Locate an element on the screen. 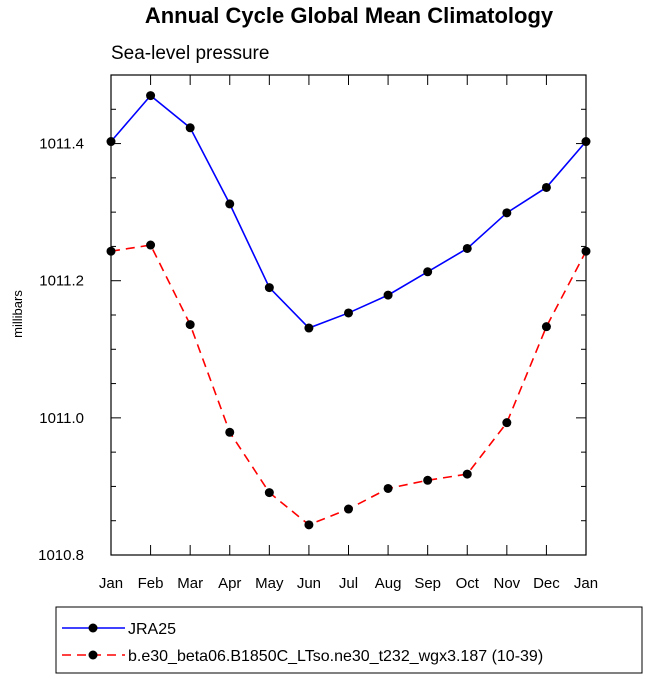  y-axis-label: millibars is located at coordinates (17, 314).